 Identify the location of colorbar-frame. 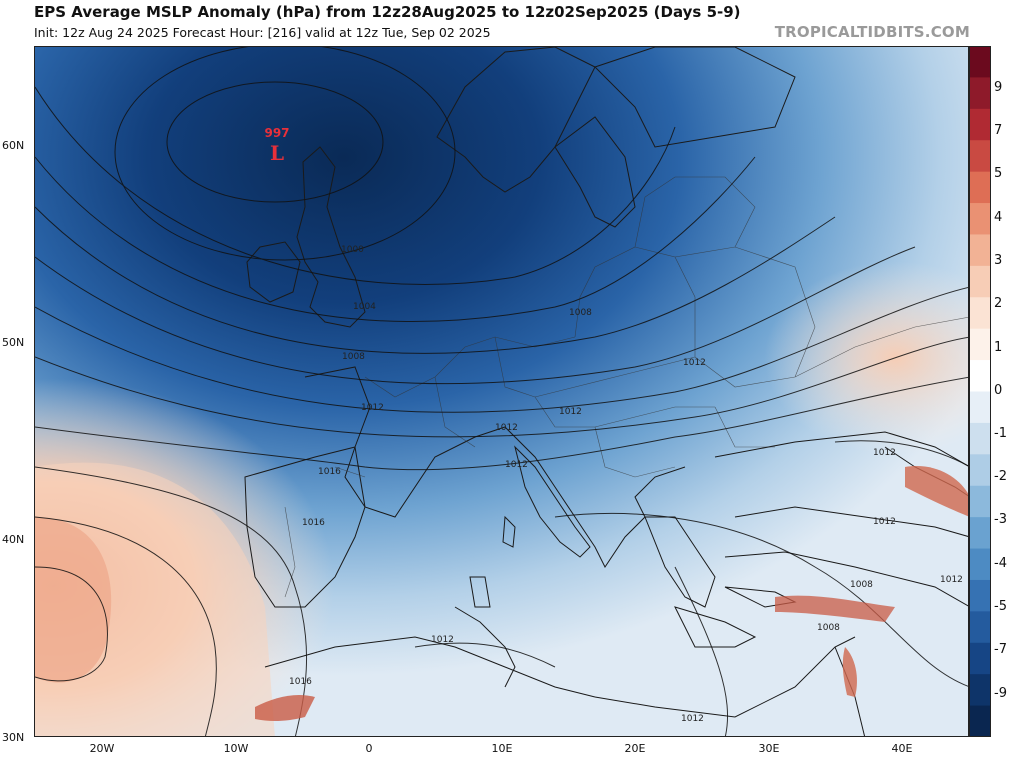
(980, 391).